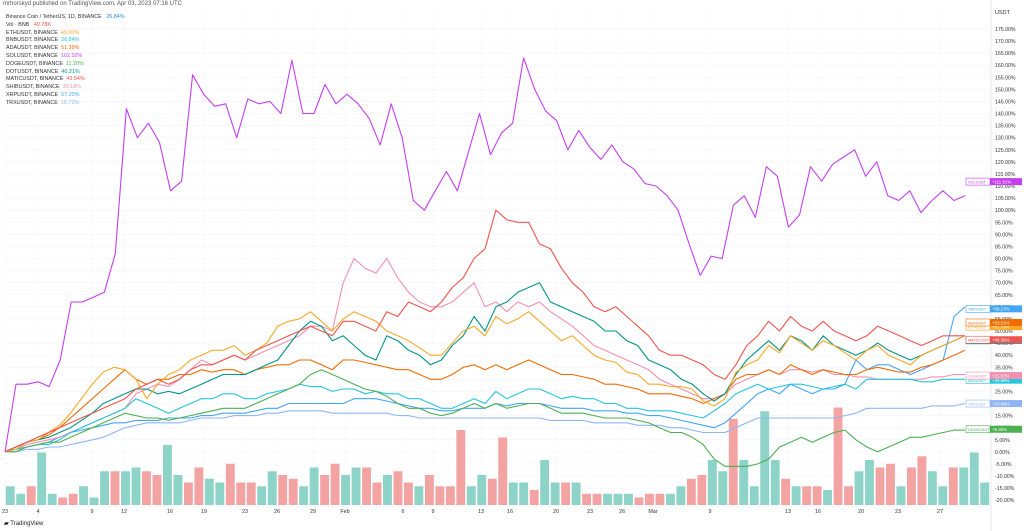  What do you see at coordinates (978, 376) in the screenshot?
I see `last-value-symbol: SHIBUSDT` at bounding box center [978, 376].